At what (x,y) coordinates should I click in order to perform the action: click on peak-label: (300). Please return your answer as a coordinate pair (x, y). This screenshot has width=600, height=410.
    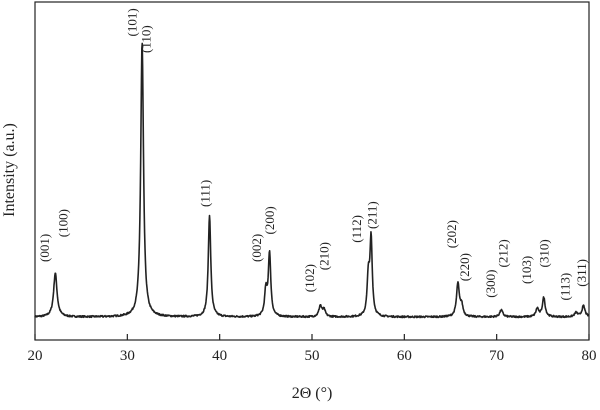
    Looking at the image, I should click on (490, 284).